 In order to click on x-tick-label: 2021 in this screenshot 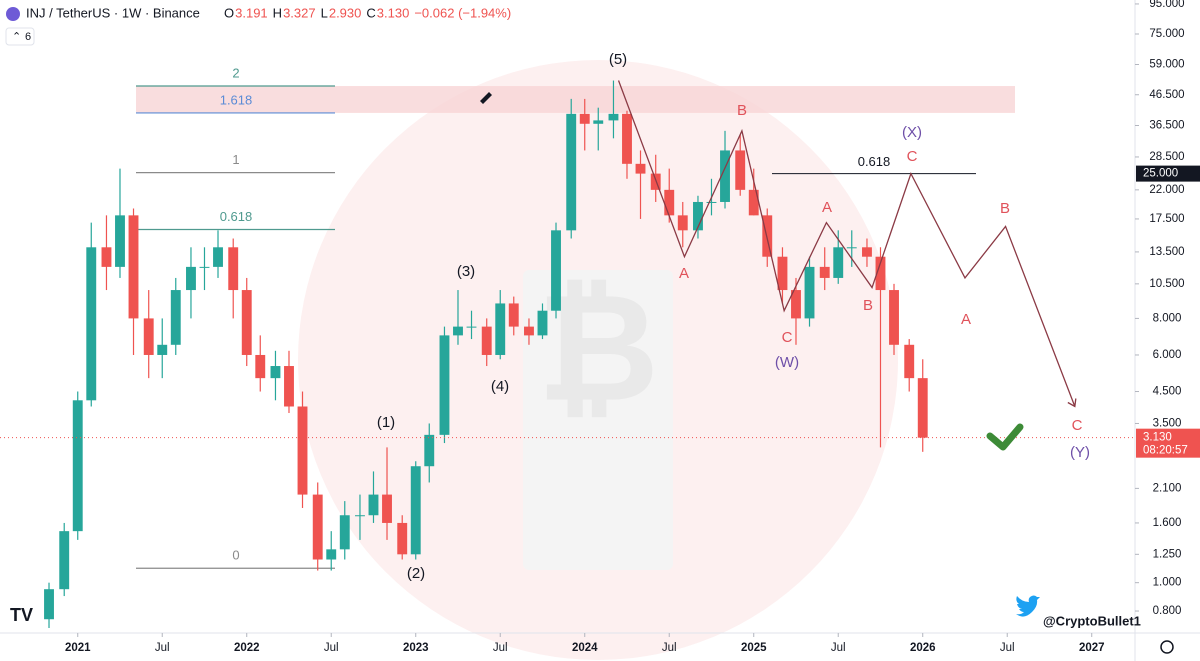, I will do `click(78, 648)`.